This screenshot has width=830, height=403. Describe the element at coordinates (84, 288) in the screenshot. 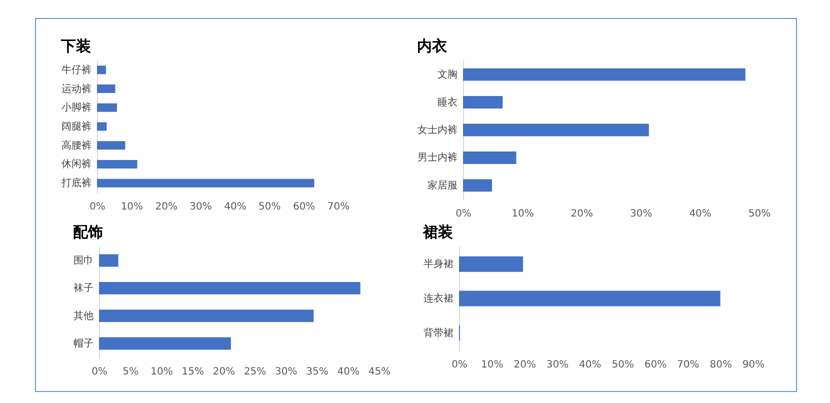

I see `y-tick-label: 袜子` at that location.